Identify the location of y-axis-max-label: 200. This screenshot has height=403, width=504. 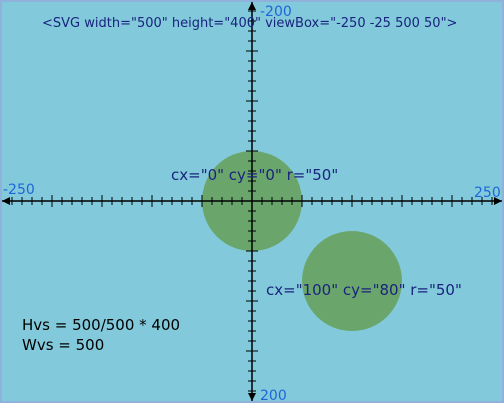
(273, 394).